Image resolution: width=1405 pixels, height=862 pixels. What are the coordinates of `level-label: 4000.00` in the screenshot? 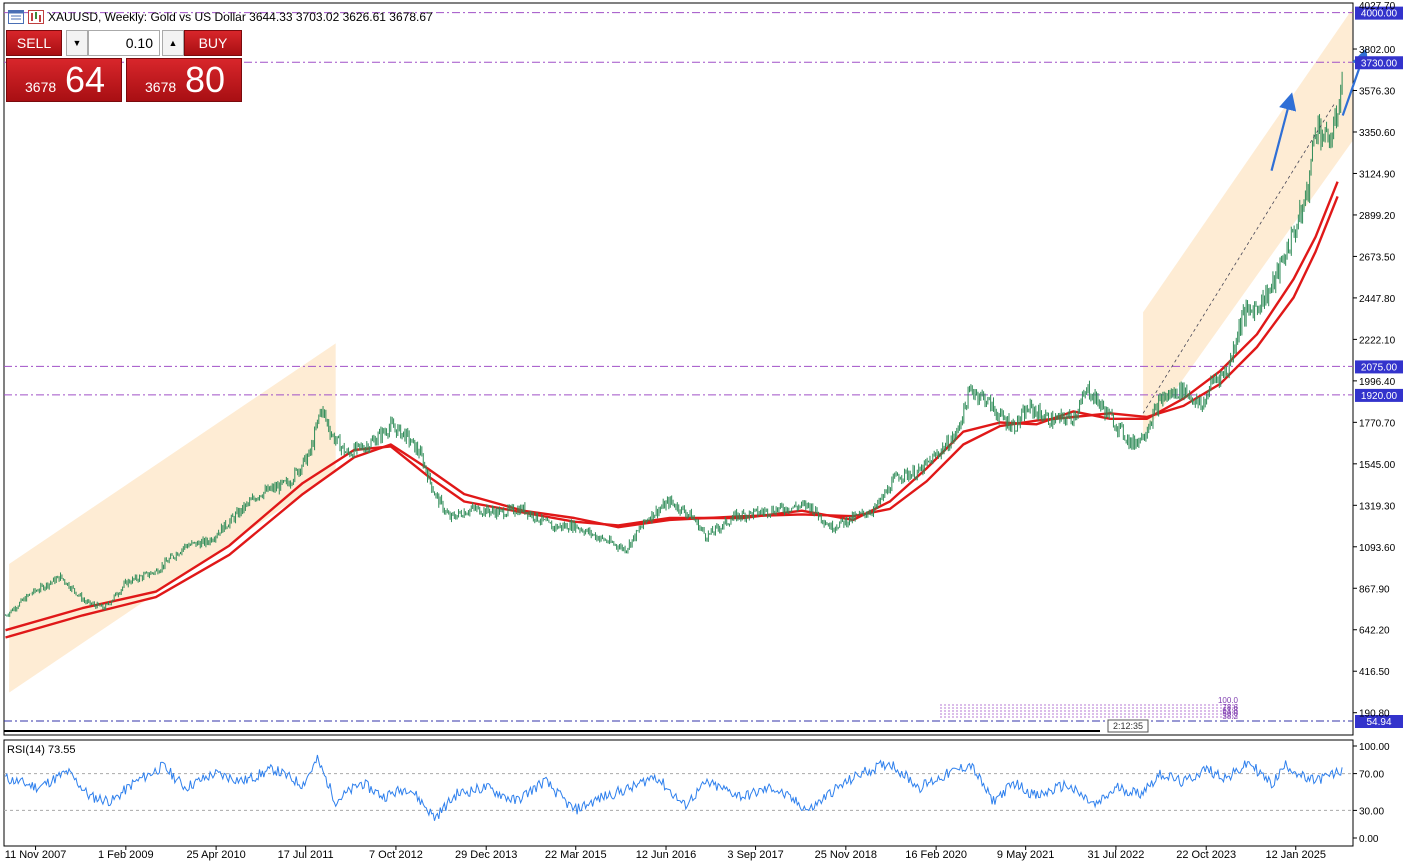 It's located at (1379, 14).